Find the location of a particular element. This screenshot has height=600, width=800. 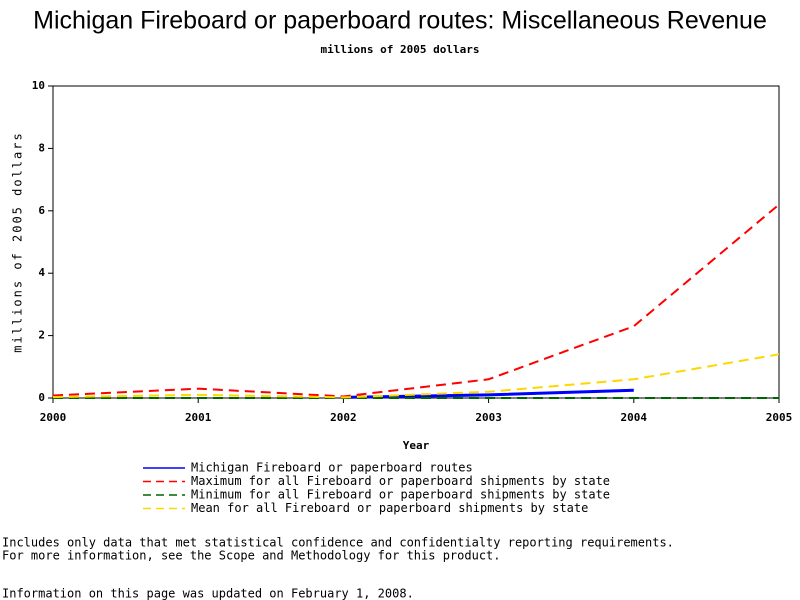

x-tick-label: 2000 is located at coordinates (53, 417).